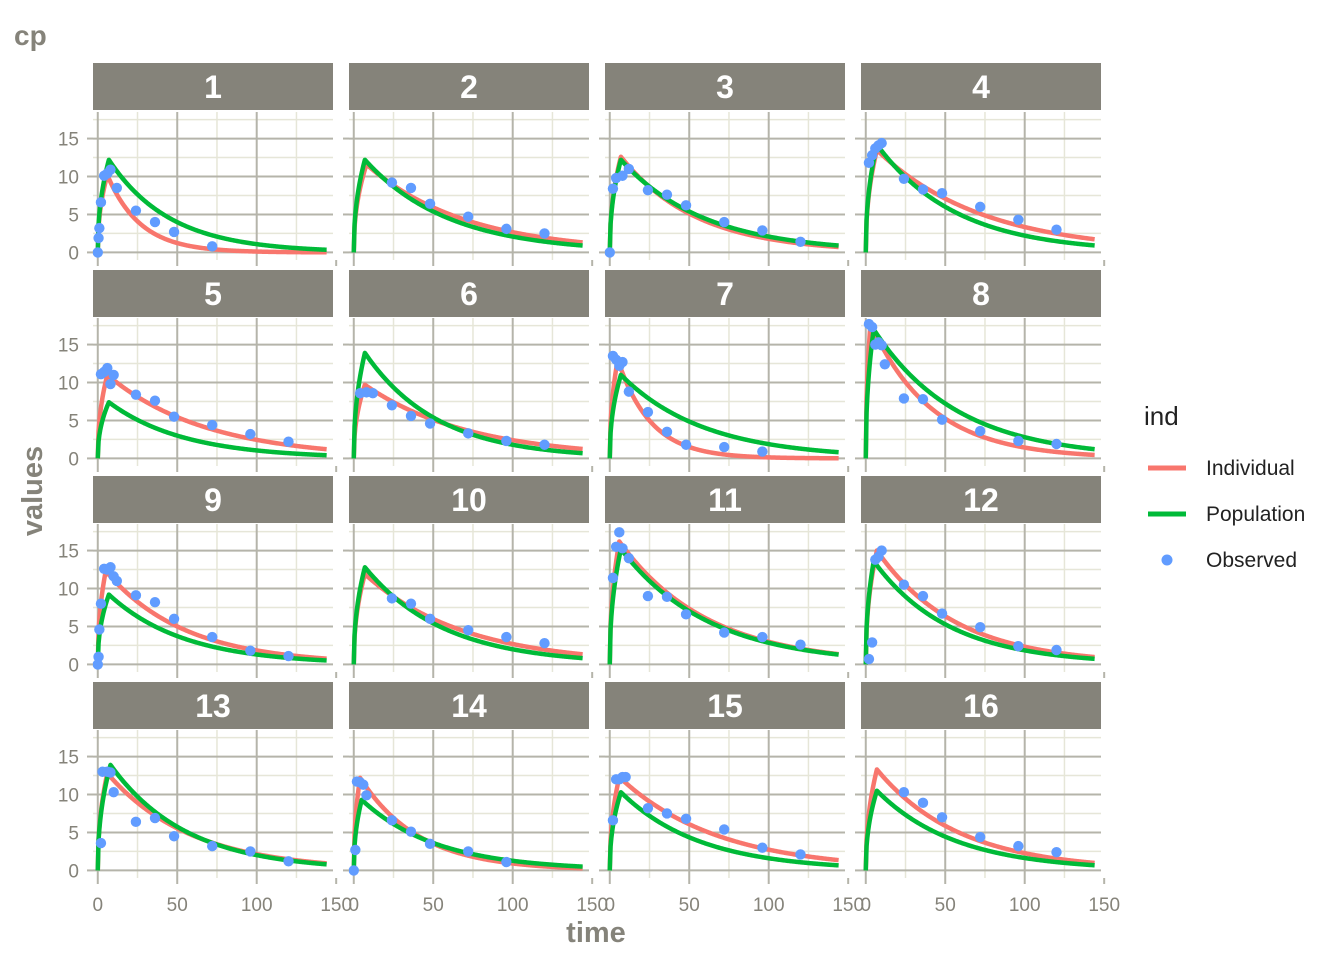 The height and width of the screenshot is (960, 1344). I want to click on facet-strip-label: 15, so click(725, 706).